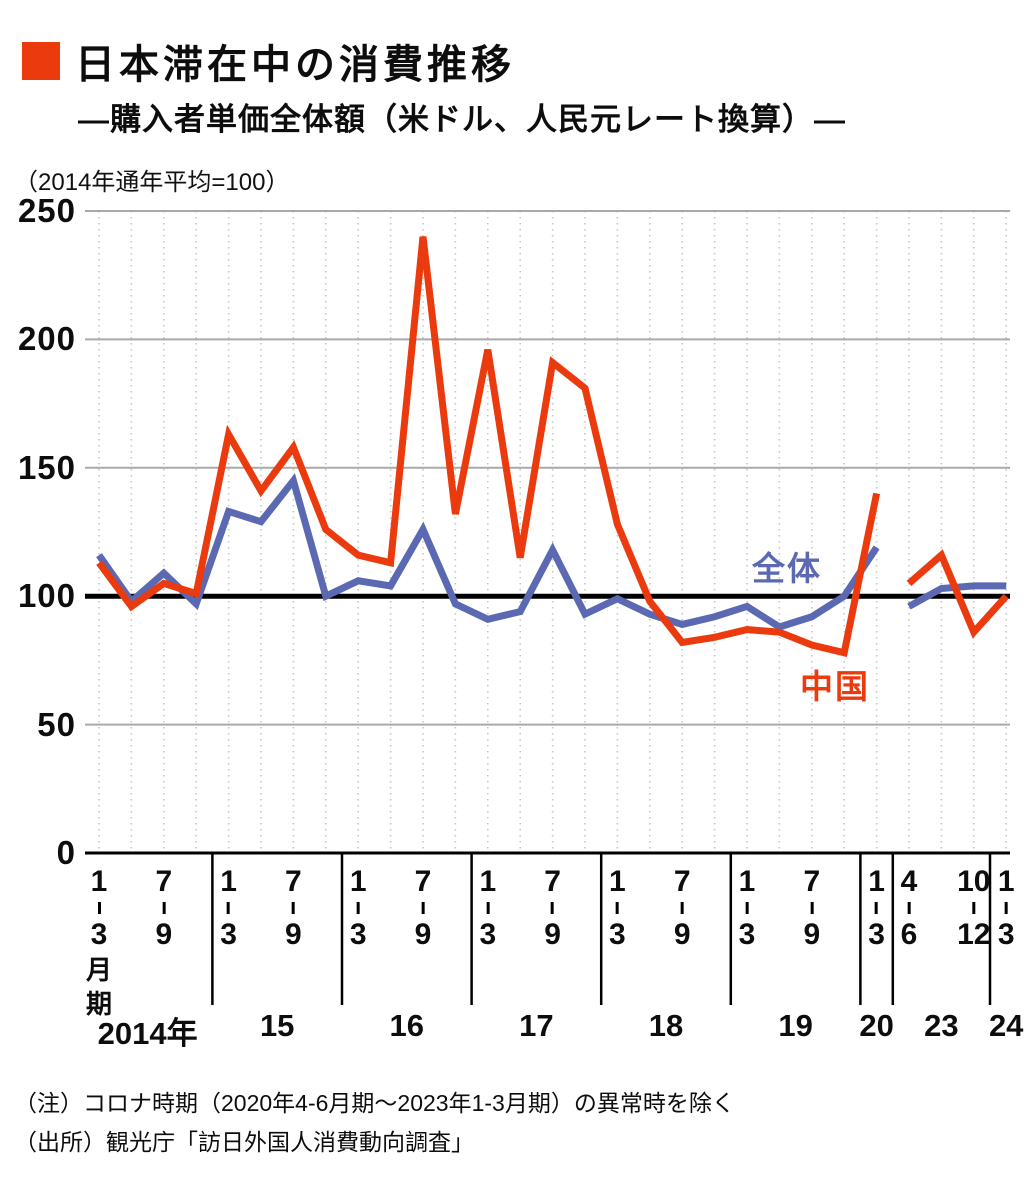 This screenshot has height=1199, width=1036. Describe the element at coordinates (244, 1142) in the screenshot. I see `note-source: （出所）観光庁「訪日外国人消費動向調査」` at that location.